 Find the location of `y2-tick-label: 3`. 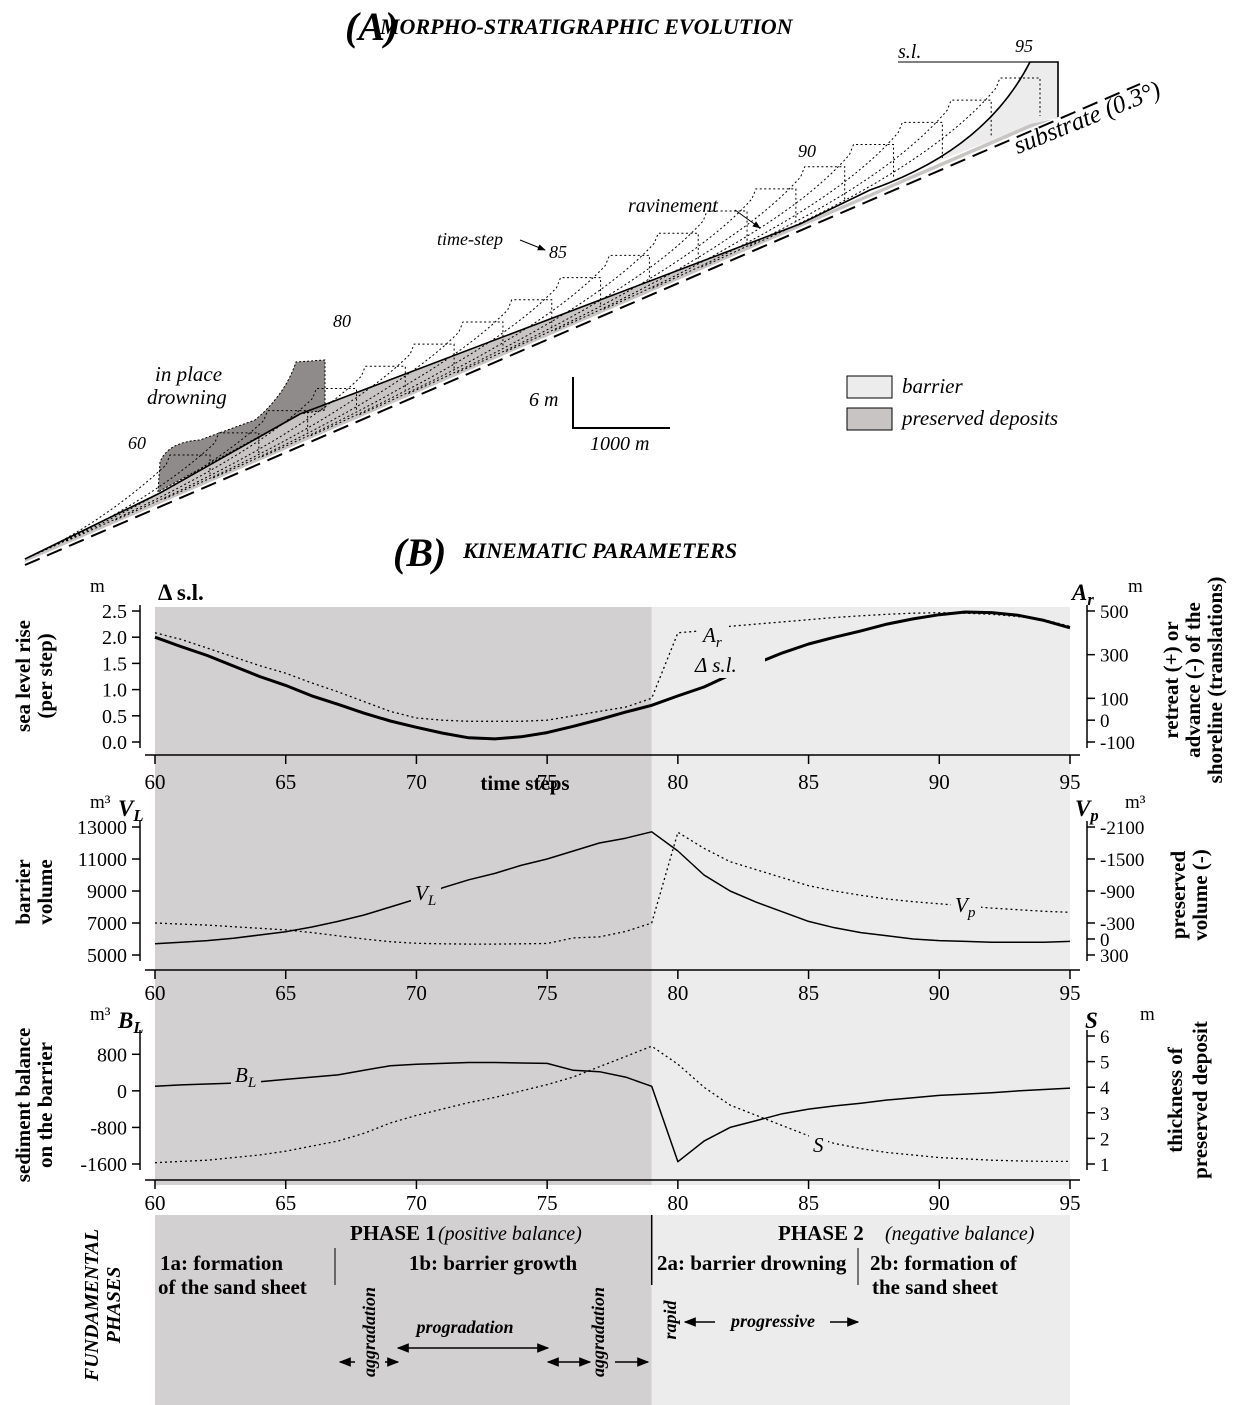

y2-tick-label: 3 is located at coordinates (1105, 1114).